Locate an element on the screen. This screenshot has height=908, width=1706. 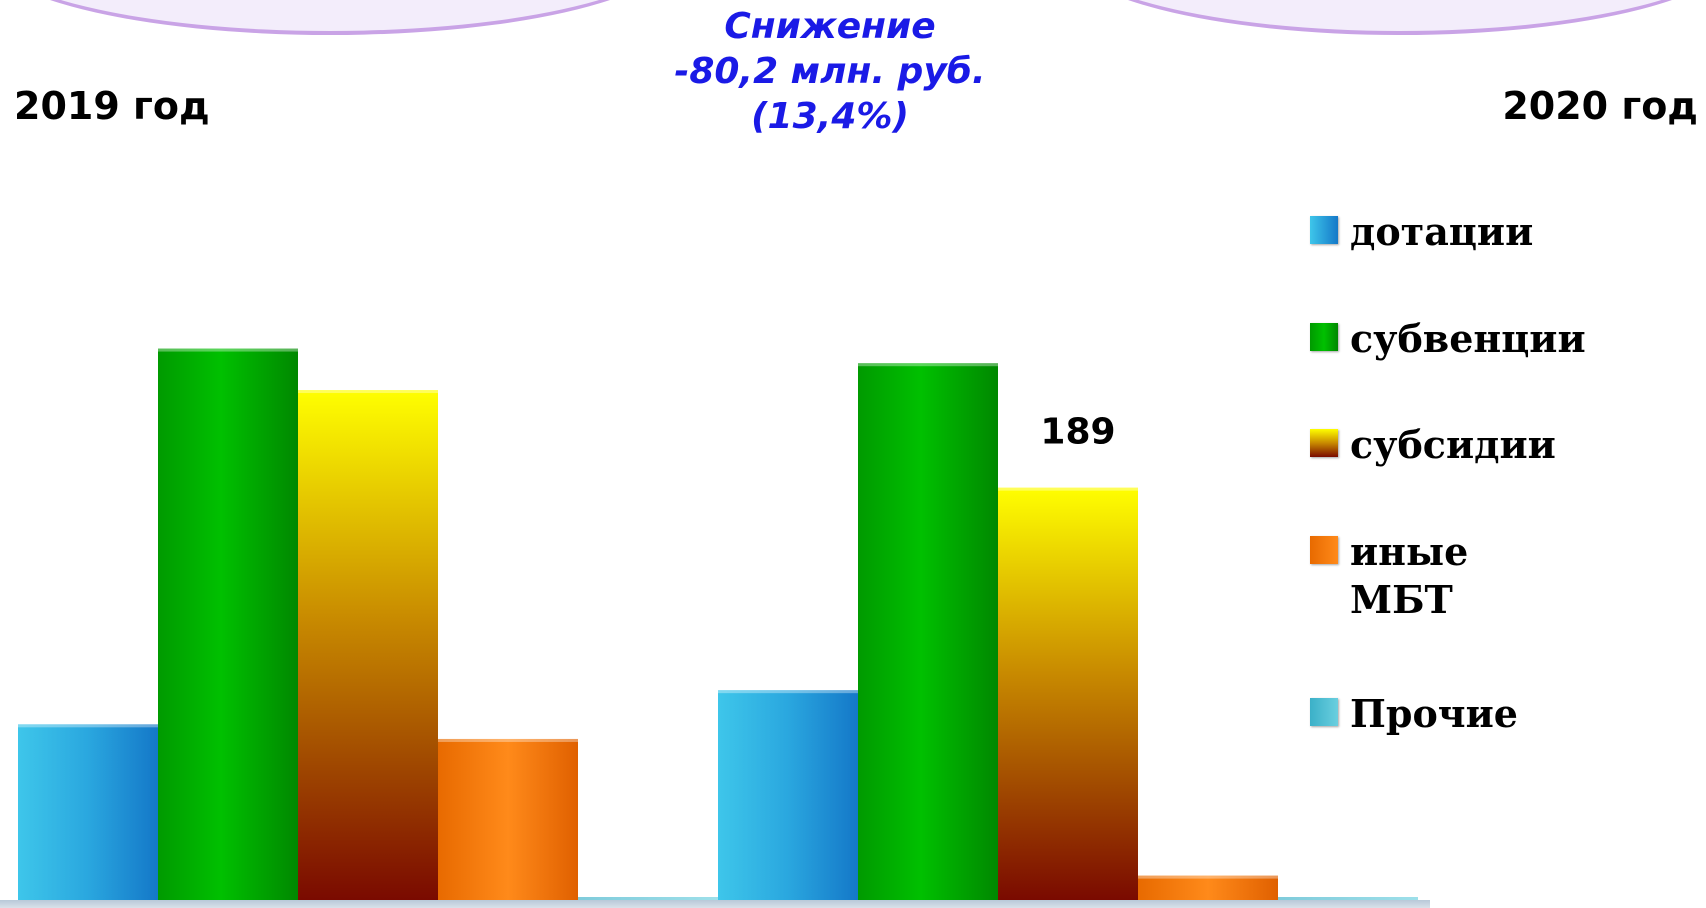
legend-label-prochie: Прочие is located at coordinates (1434, 713).